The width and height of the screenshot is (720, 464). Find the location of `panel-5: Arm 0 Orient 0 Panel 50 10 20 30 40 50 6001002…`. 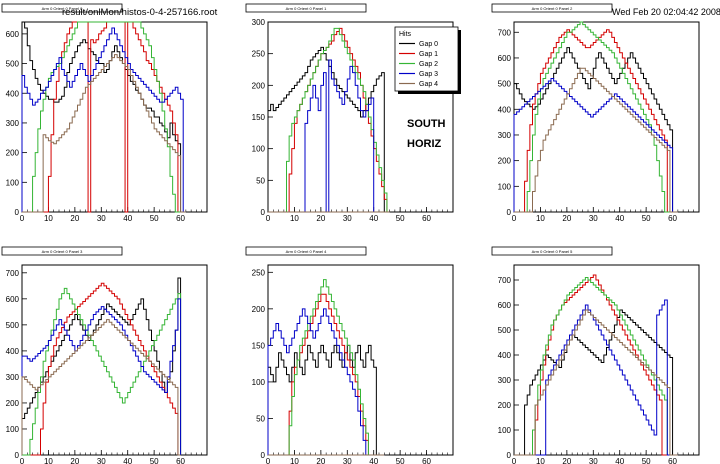

panel-5: Arm 0 Orient 0 Panel 50 10 20 30 40 50 6001002… is located at coordinates (595, 355).